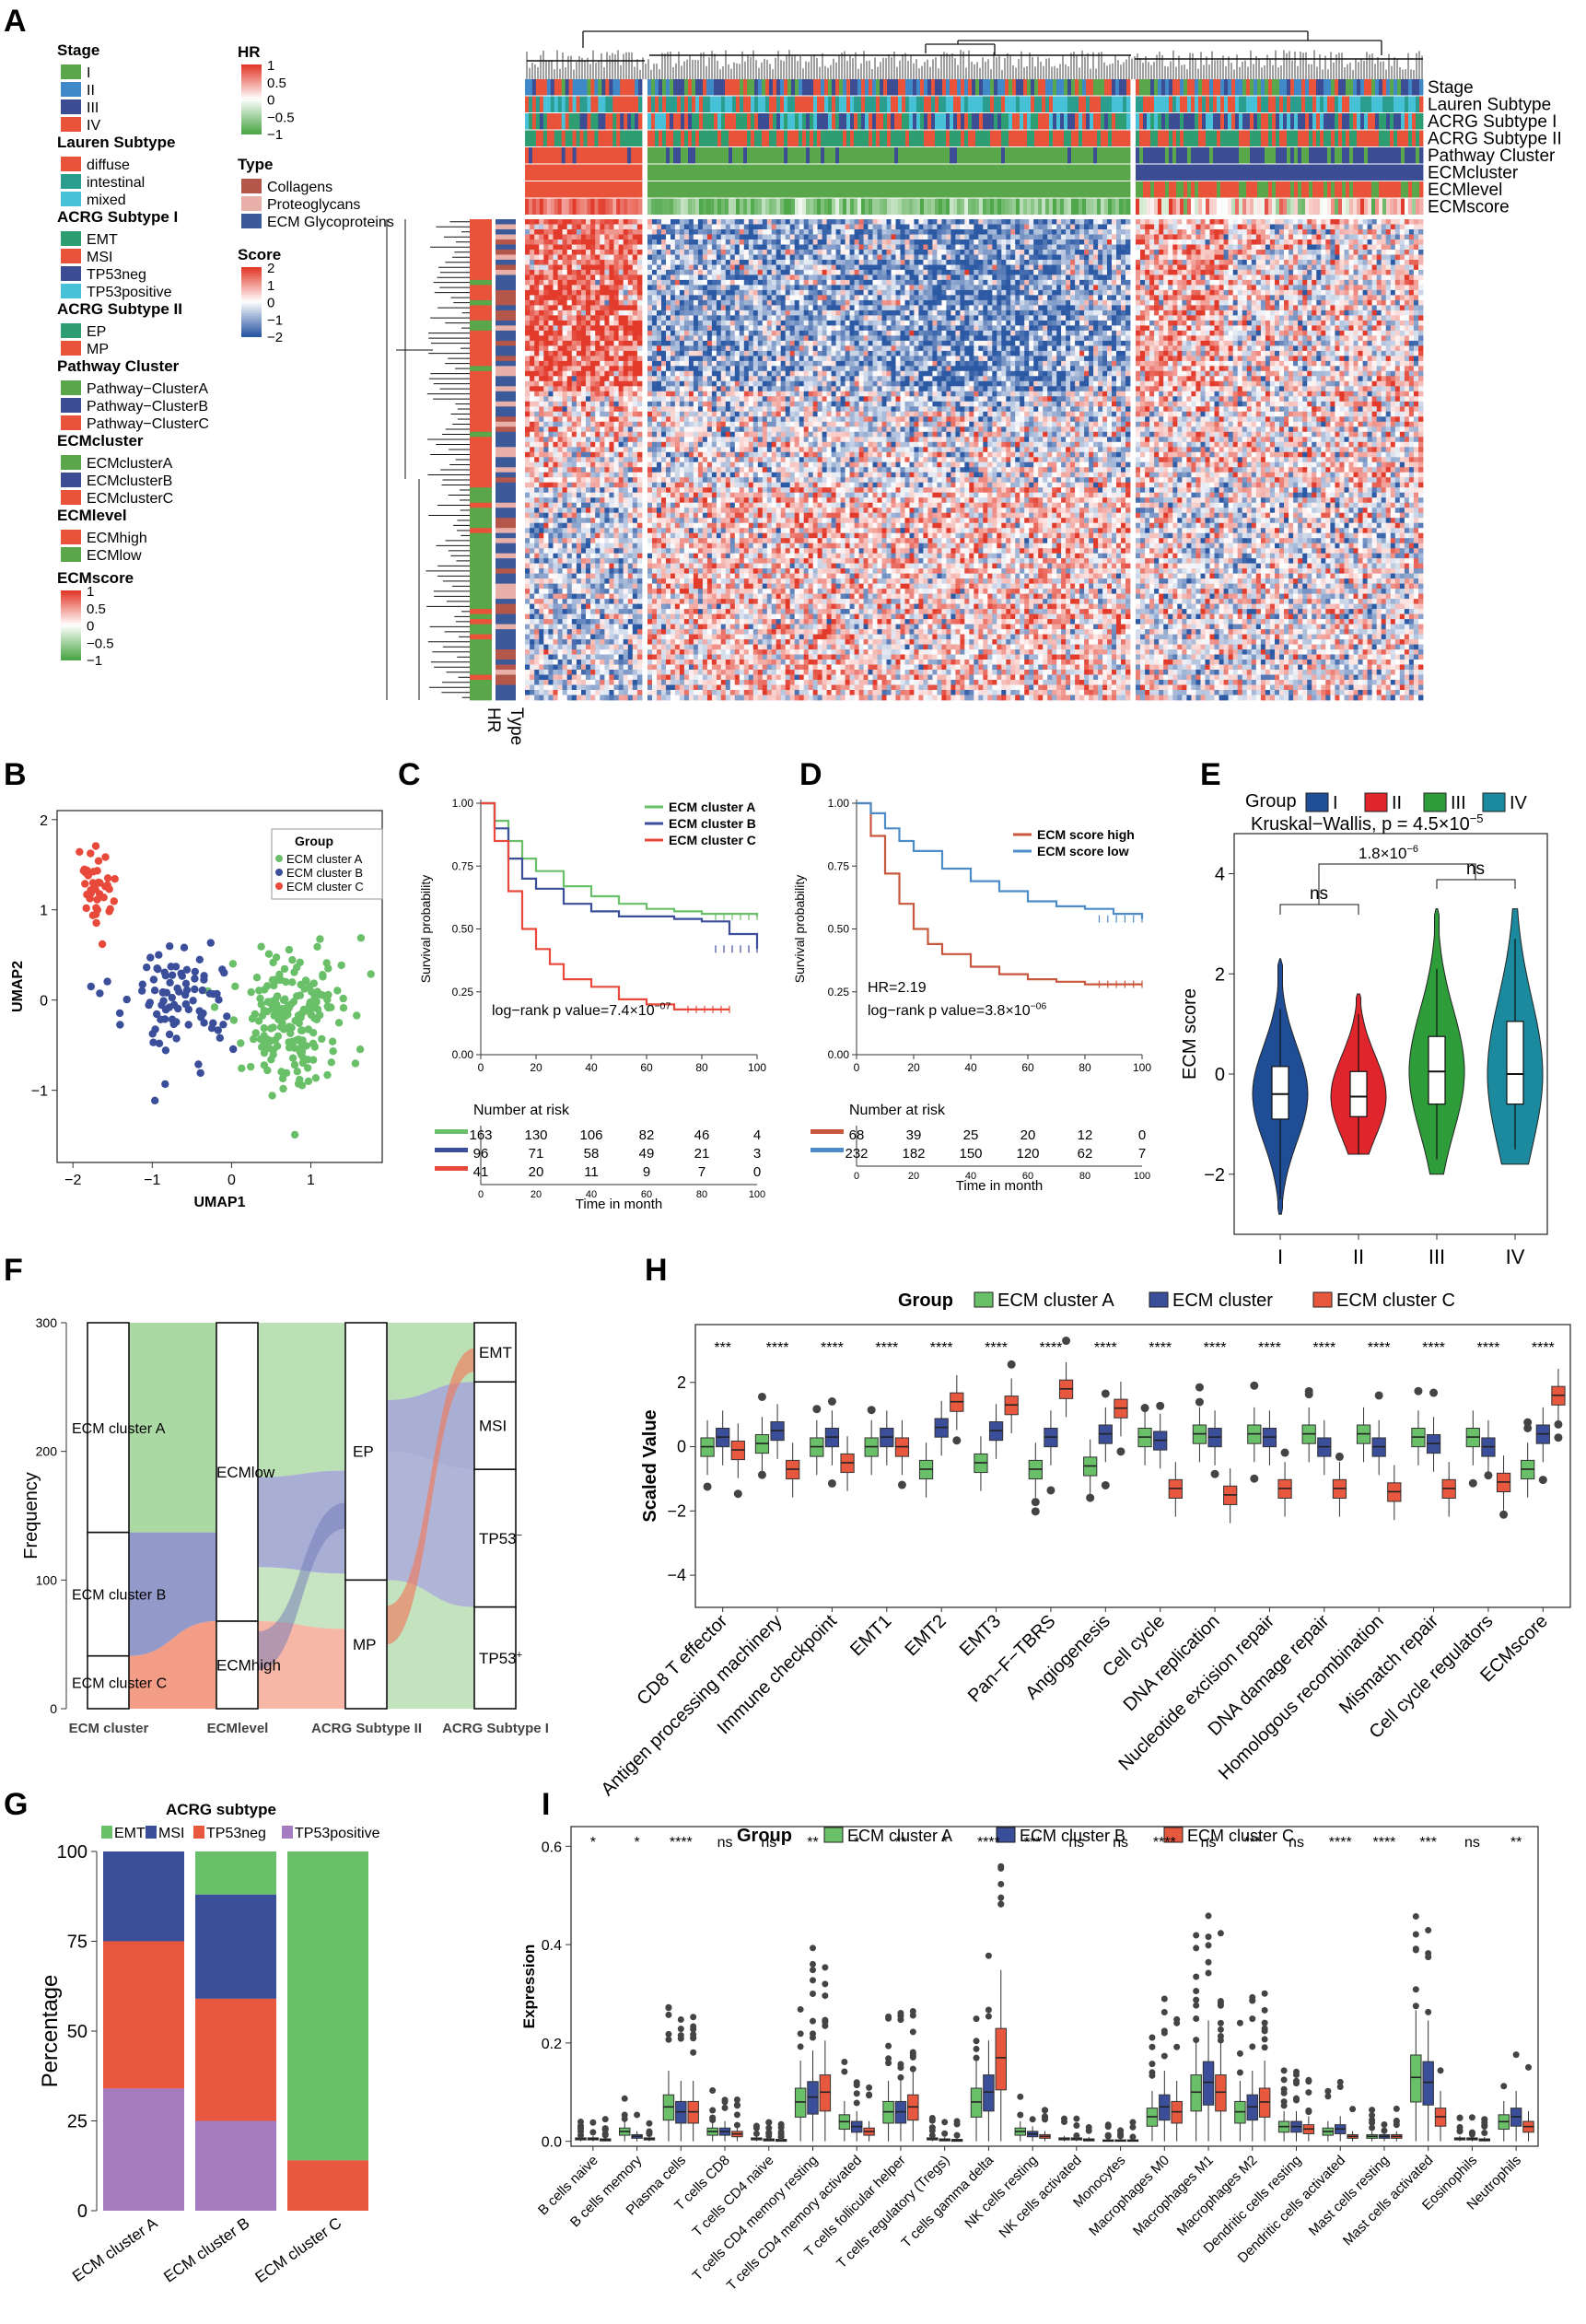 This screenshot has width=1586, height=2324. What do you see at coordinates (251, 203) in the screenshot?
I see `legend-swatch` at bounding box center [251, 203].